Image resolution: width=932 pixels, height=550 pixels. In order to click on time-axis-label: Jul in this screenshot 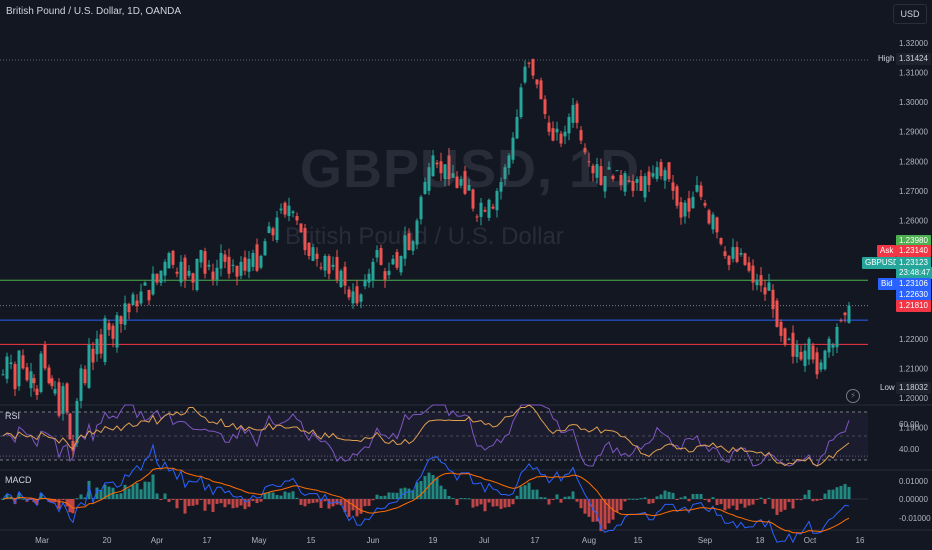, I will do `click(484, 540)`.